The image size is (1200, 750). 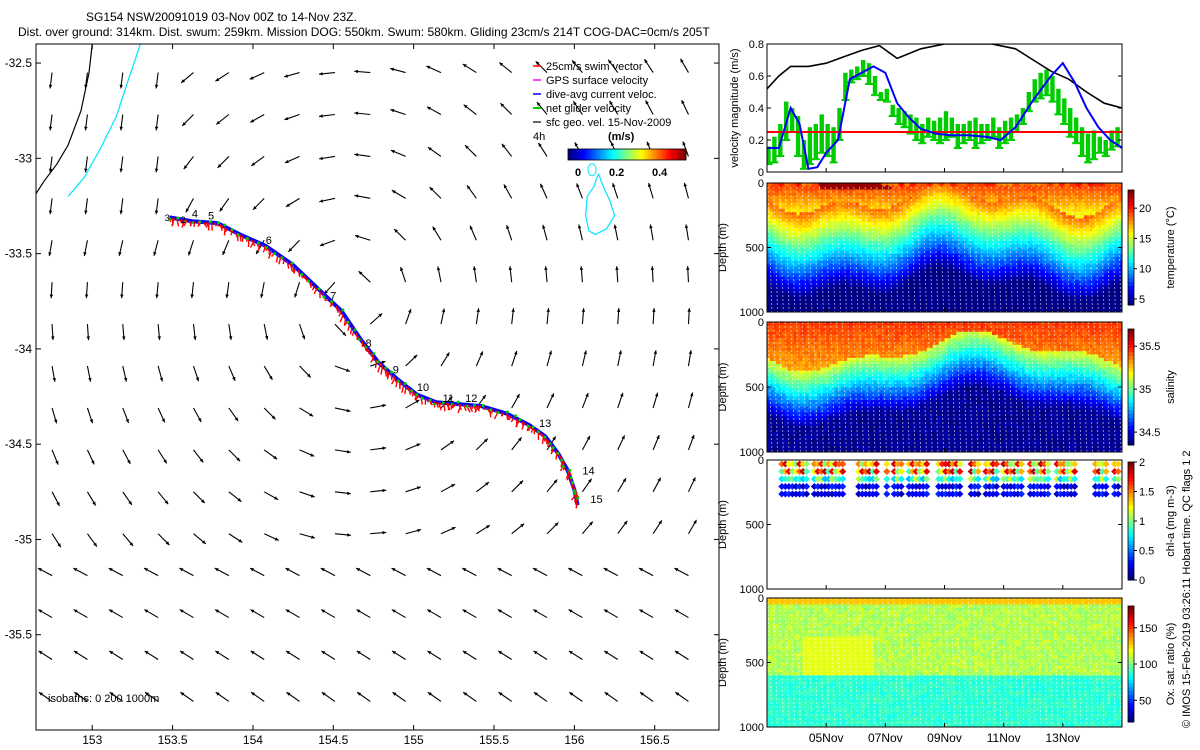 I want to click on net-velocity-marker, so click(x=528, y=426).